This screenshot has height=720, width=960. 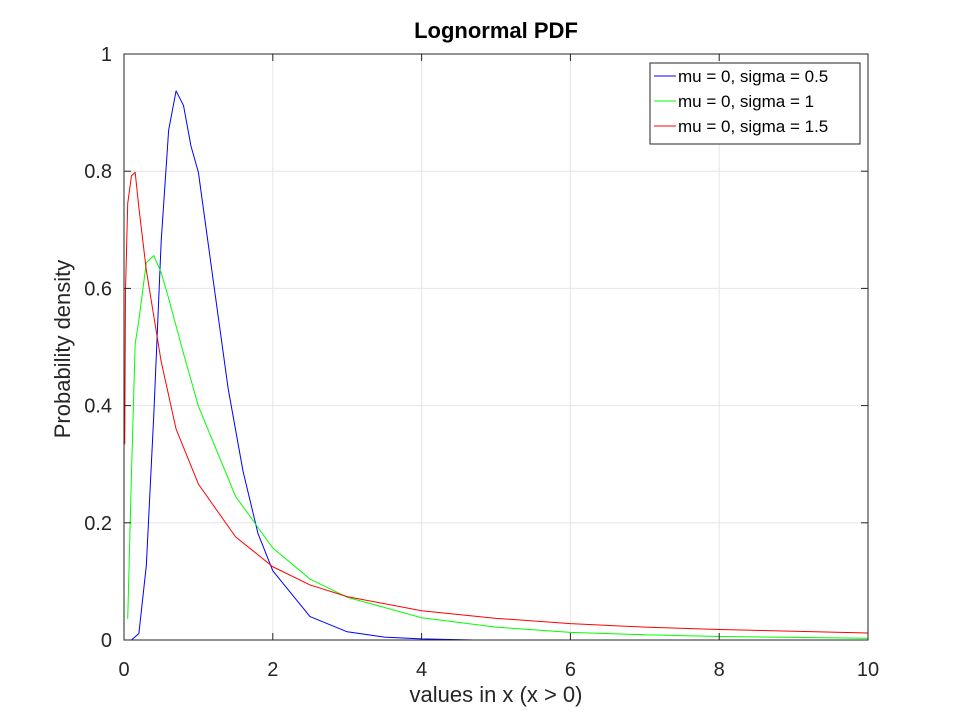 I want to click on x-tick-label: 8, so click(x=719, y=670).